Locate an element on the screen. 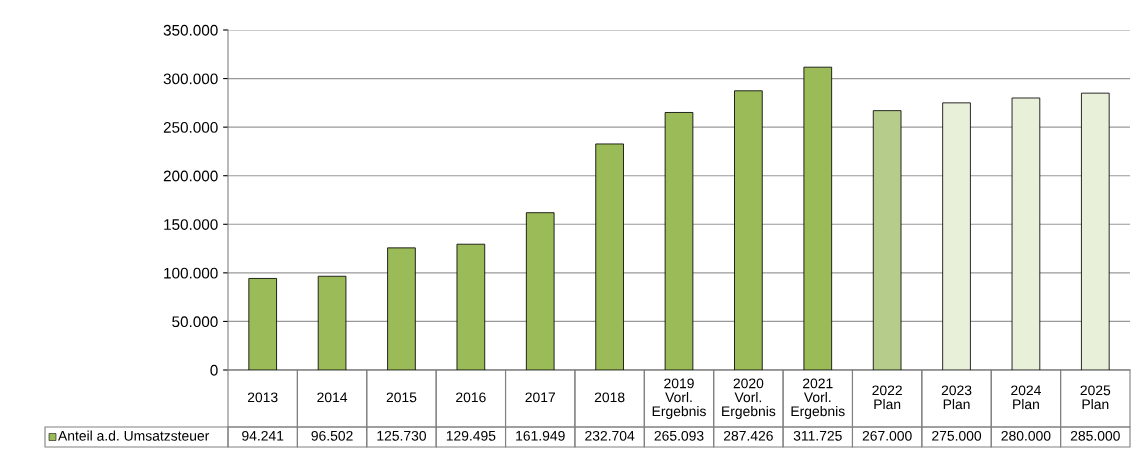  y-tick-label: 250.000 is located at coordinates (190, 127).